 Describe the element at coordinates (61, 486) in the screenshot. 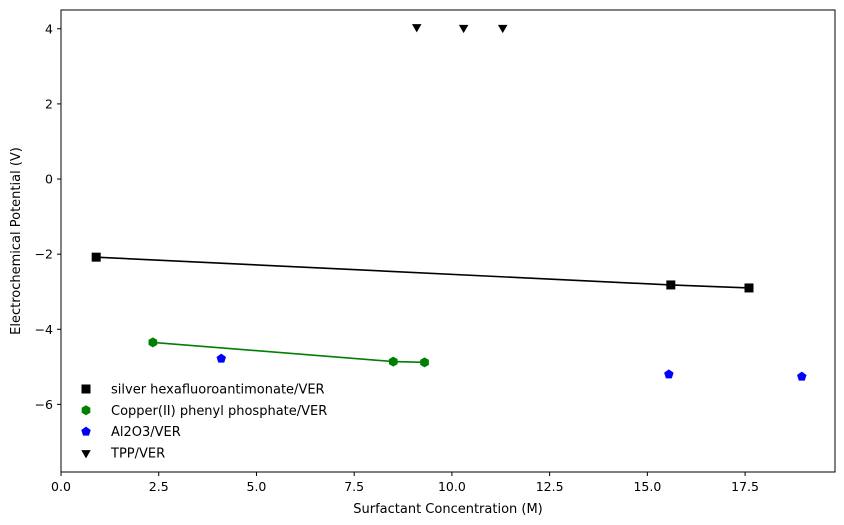

I see `x-tick-label: 0.0` at that location.